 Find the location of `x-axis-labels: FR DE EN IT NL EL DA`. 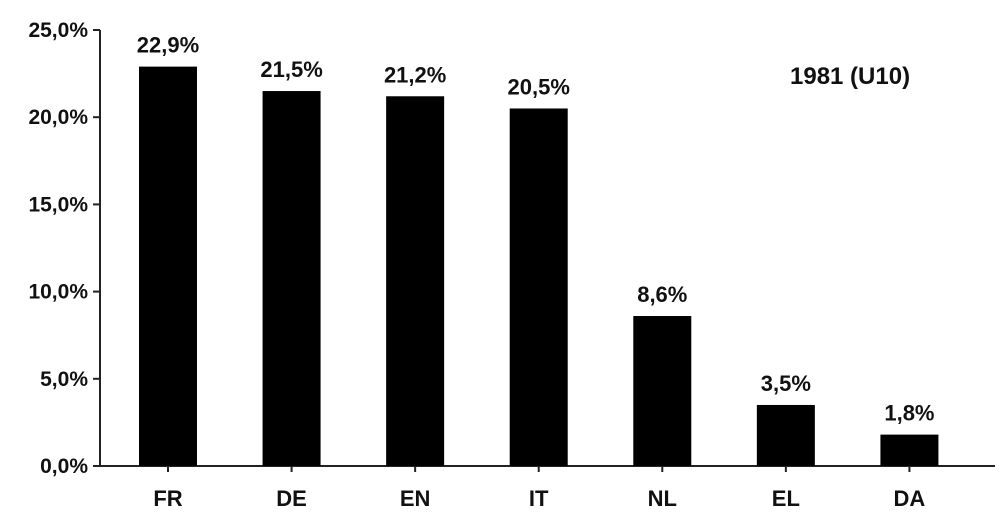

x-axis-labels: FR DE EN IT NL EL DA is located at coordinates (539, 488).